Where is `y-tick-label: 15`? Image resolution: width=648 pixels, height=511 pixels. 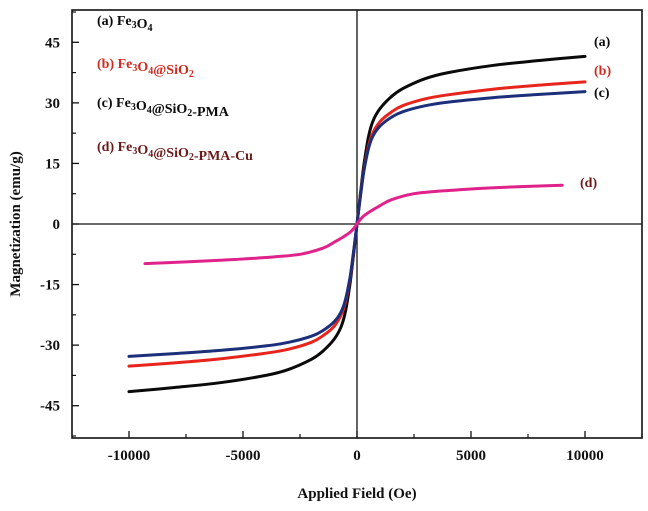
y-tick-label: 15 is located at coordinates (52, 164).